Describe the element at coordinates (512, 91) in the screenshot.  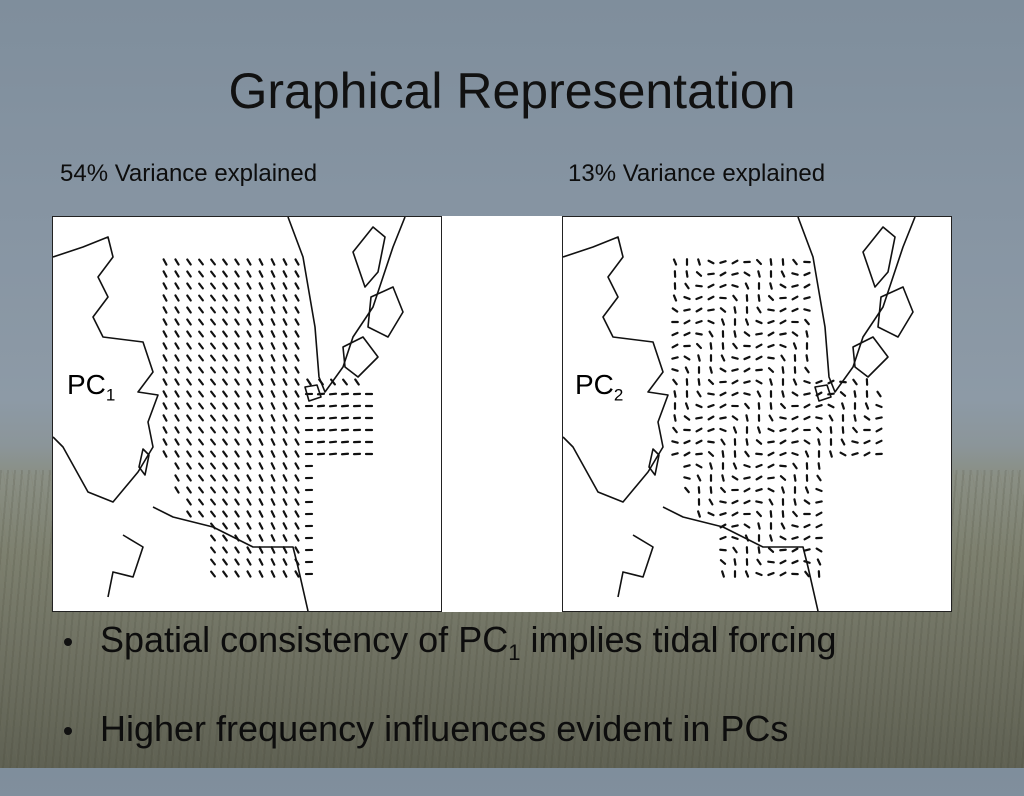
I see `slide-title: Graphical Representation` at that location.